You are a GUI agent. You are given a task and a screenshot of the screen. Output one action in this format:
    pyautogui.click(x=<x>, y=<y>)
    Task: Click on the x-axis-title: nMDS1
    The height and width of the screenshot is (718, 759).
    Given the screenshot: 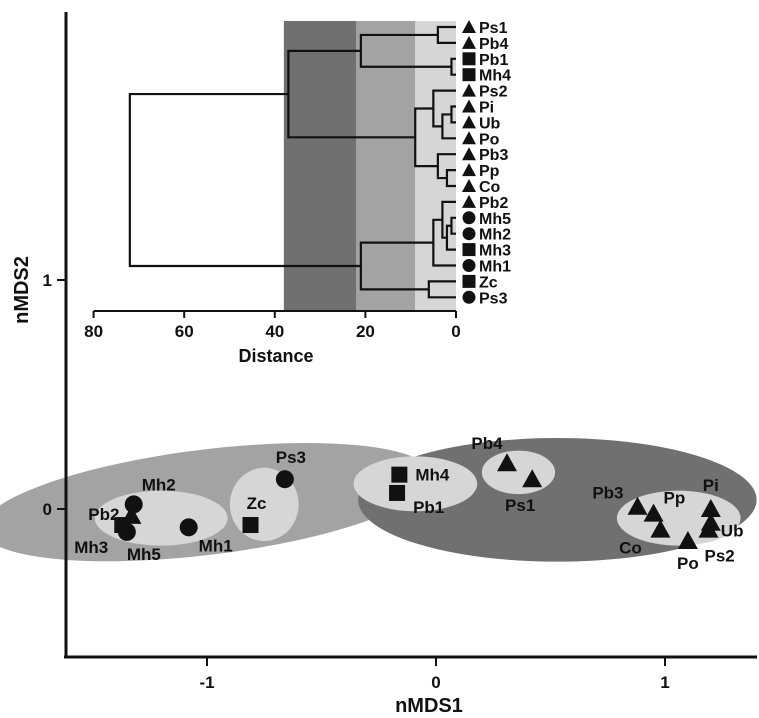 What is the action you would take?
    pyautogui.click(x=429, y=706)
    